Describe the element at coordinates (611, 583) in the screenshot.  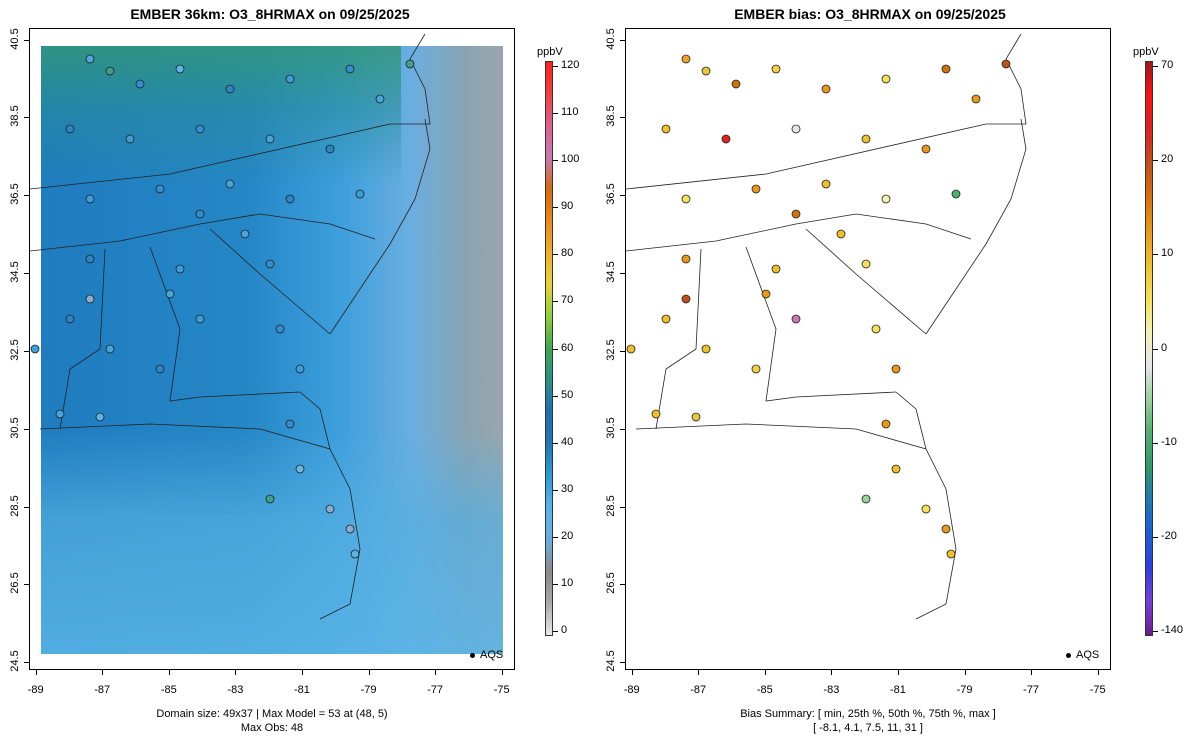
I see `y-tick-label: 26.5` at that location.